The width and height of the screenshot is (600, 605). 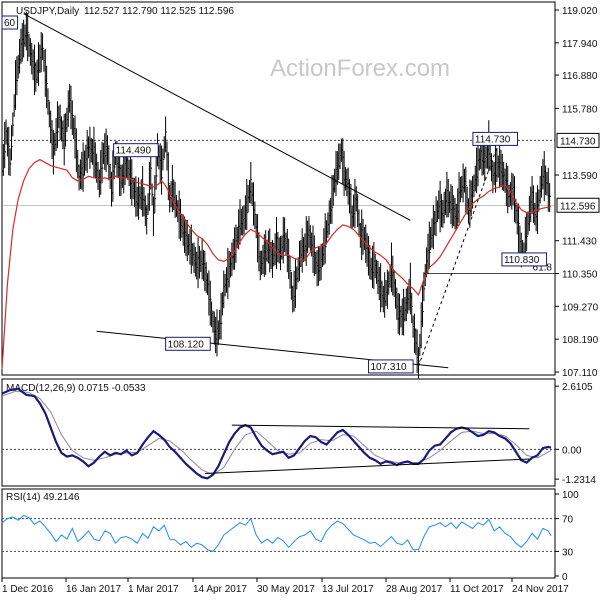 I want to click on annotation-110.830-box, so click(x=524, y=259).